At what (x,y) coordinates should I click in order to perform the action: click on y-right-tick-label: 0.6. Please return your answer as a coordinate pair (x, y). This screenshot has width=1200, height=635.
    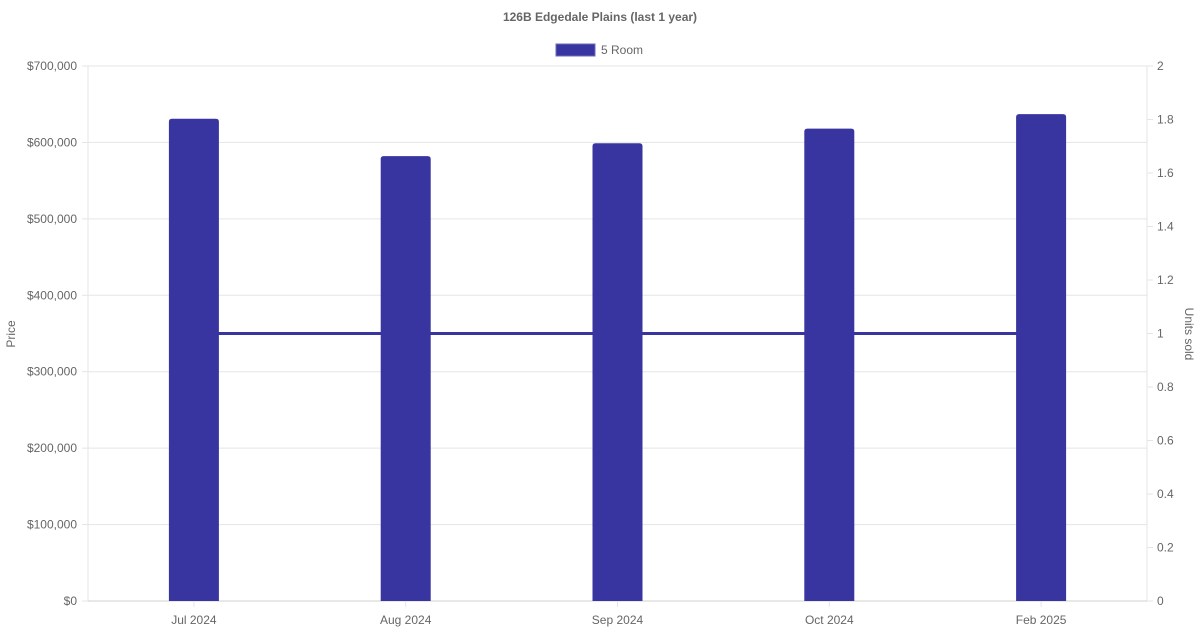
    Looking at the image, I should click on (1165, 441).